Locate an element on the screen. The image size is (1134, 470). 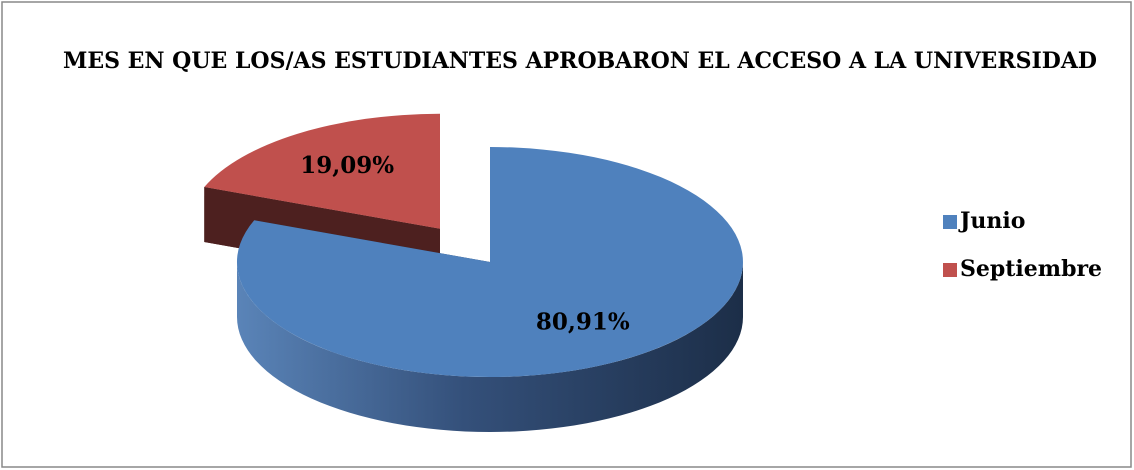
data-label: 80,91% is located at coordinates (583, 322).